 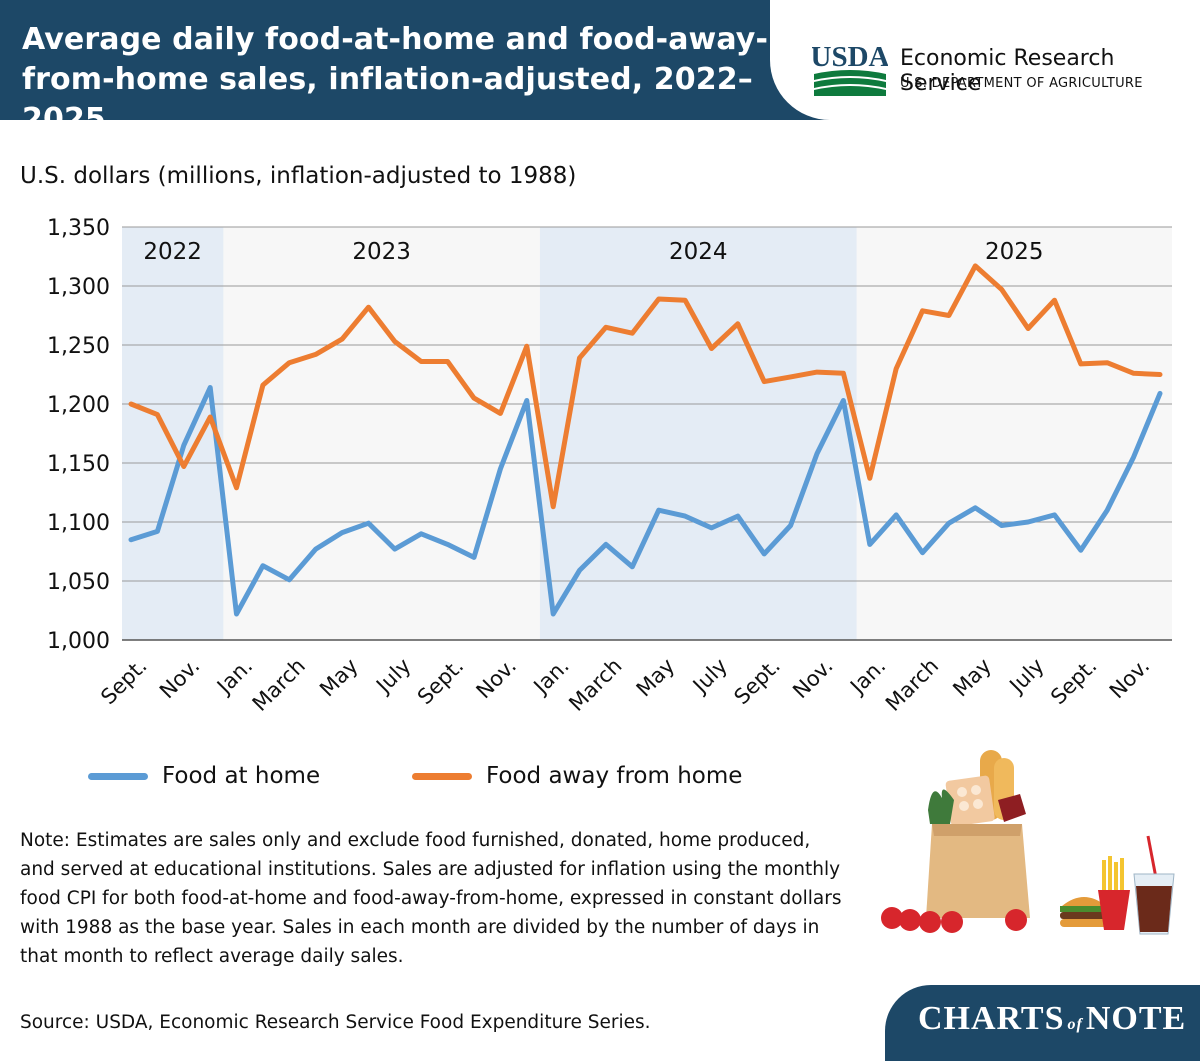 What do you see at coordinates (698, 252) in the screenshot?
I see `year-label: 2024` at bounding box center [698, 252].